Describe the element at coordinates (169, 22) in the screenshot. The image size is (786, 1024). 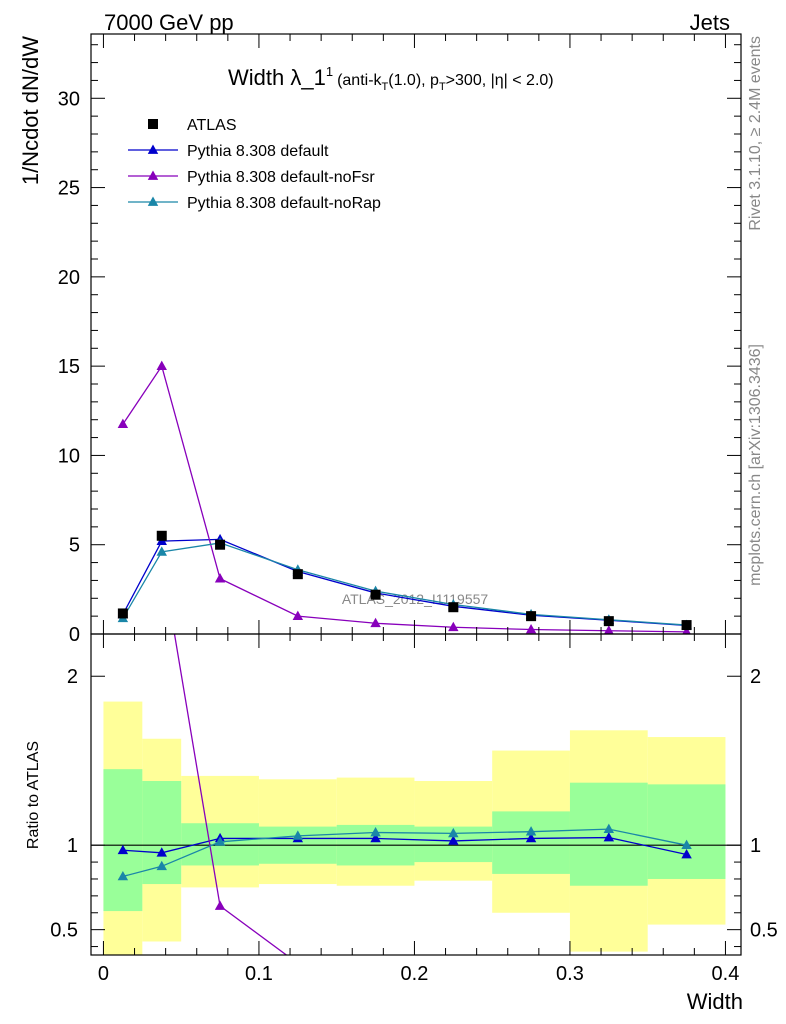
I see `header-left: 7000 GeV pp` at that location.